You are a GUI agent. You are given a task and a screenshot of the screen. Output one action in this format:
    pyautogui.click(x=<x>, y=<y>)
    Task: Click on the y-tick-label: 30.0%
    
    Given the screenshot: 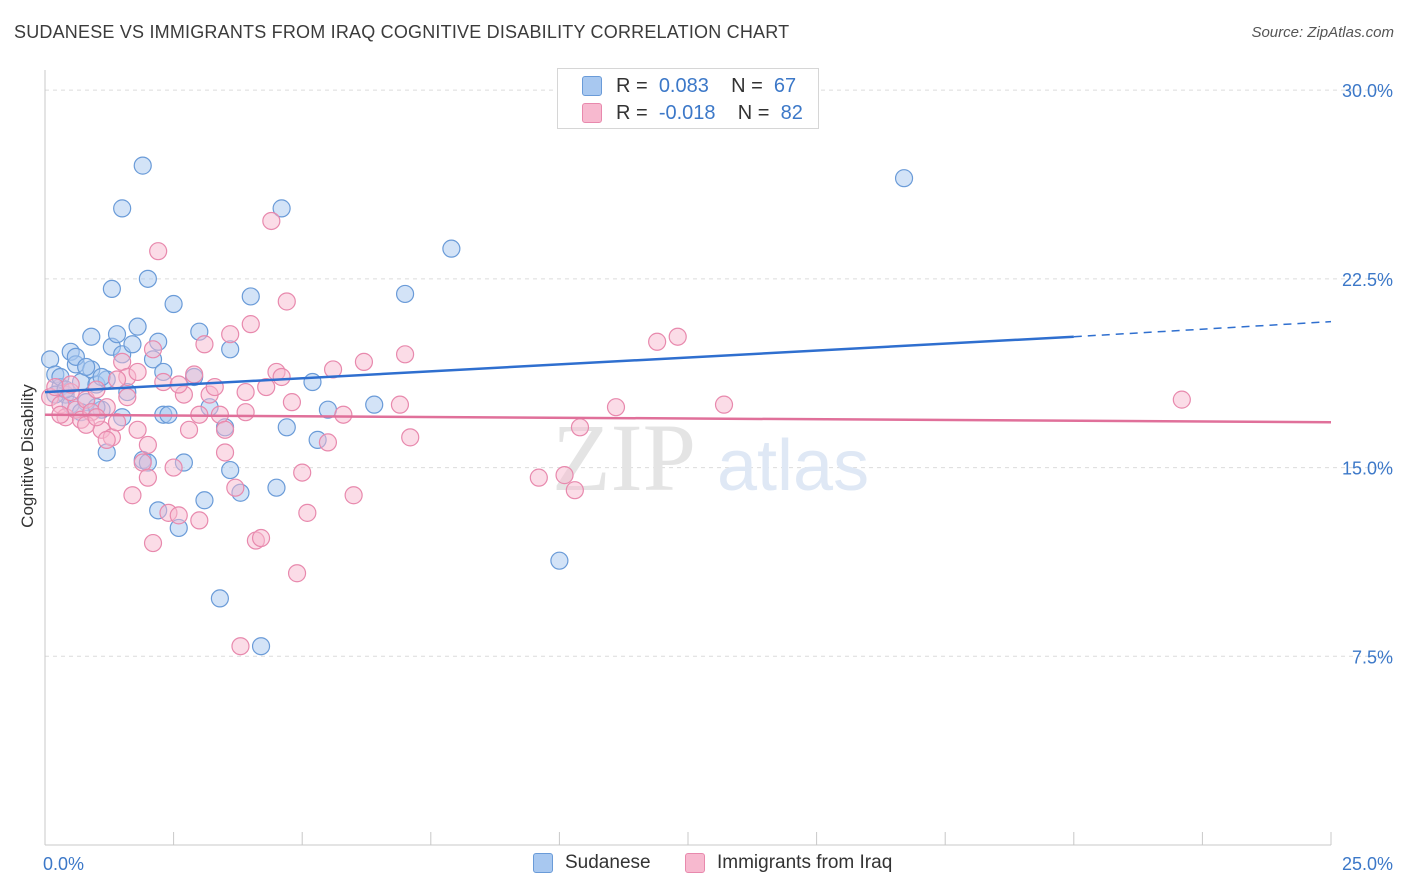 What is the action you would take?
    pyautogui.click(x=1367, y=91)
    